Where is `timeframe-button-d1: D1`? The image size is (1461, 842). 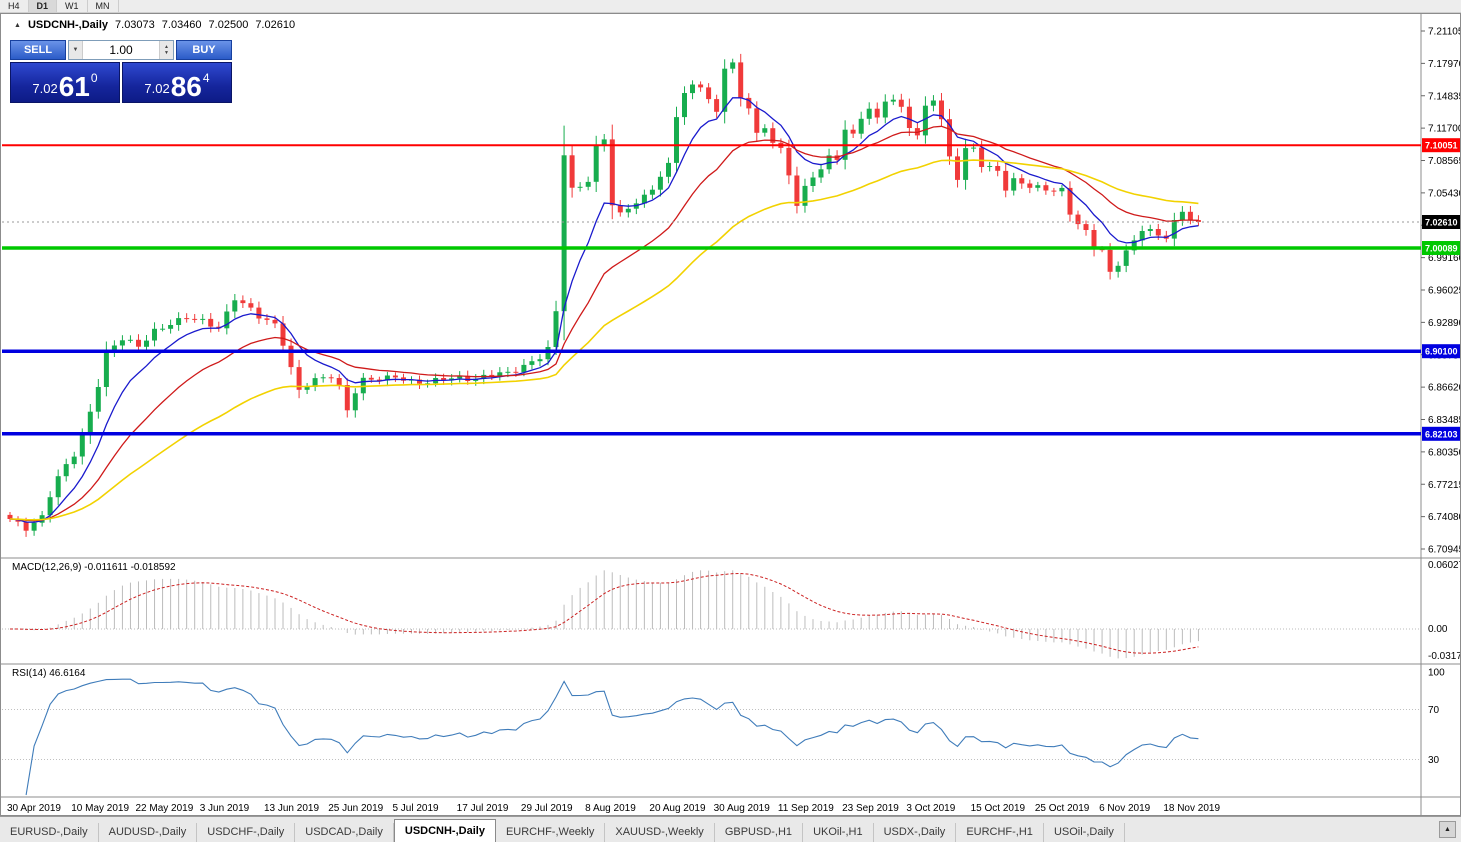 timeframe-button-d1: D1 is located at coordinates (43, 6).